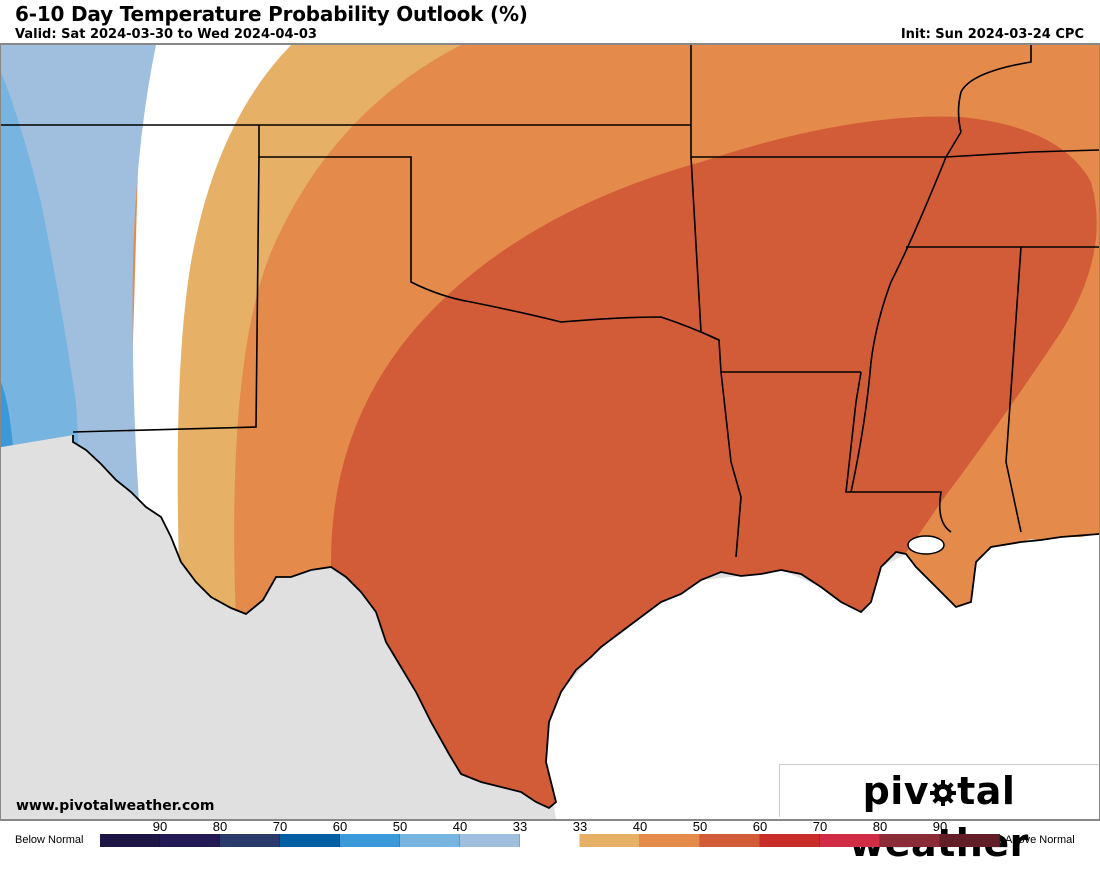  Describe the element at coordinates (992, 34) in the screenshot. I see `init-time: Init: Sun 2024-03-24 CPC` at that location.